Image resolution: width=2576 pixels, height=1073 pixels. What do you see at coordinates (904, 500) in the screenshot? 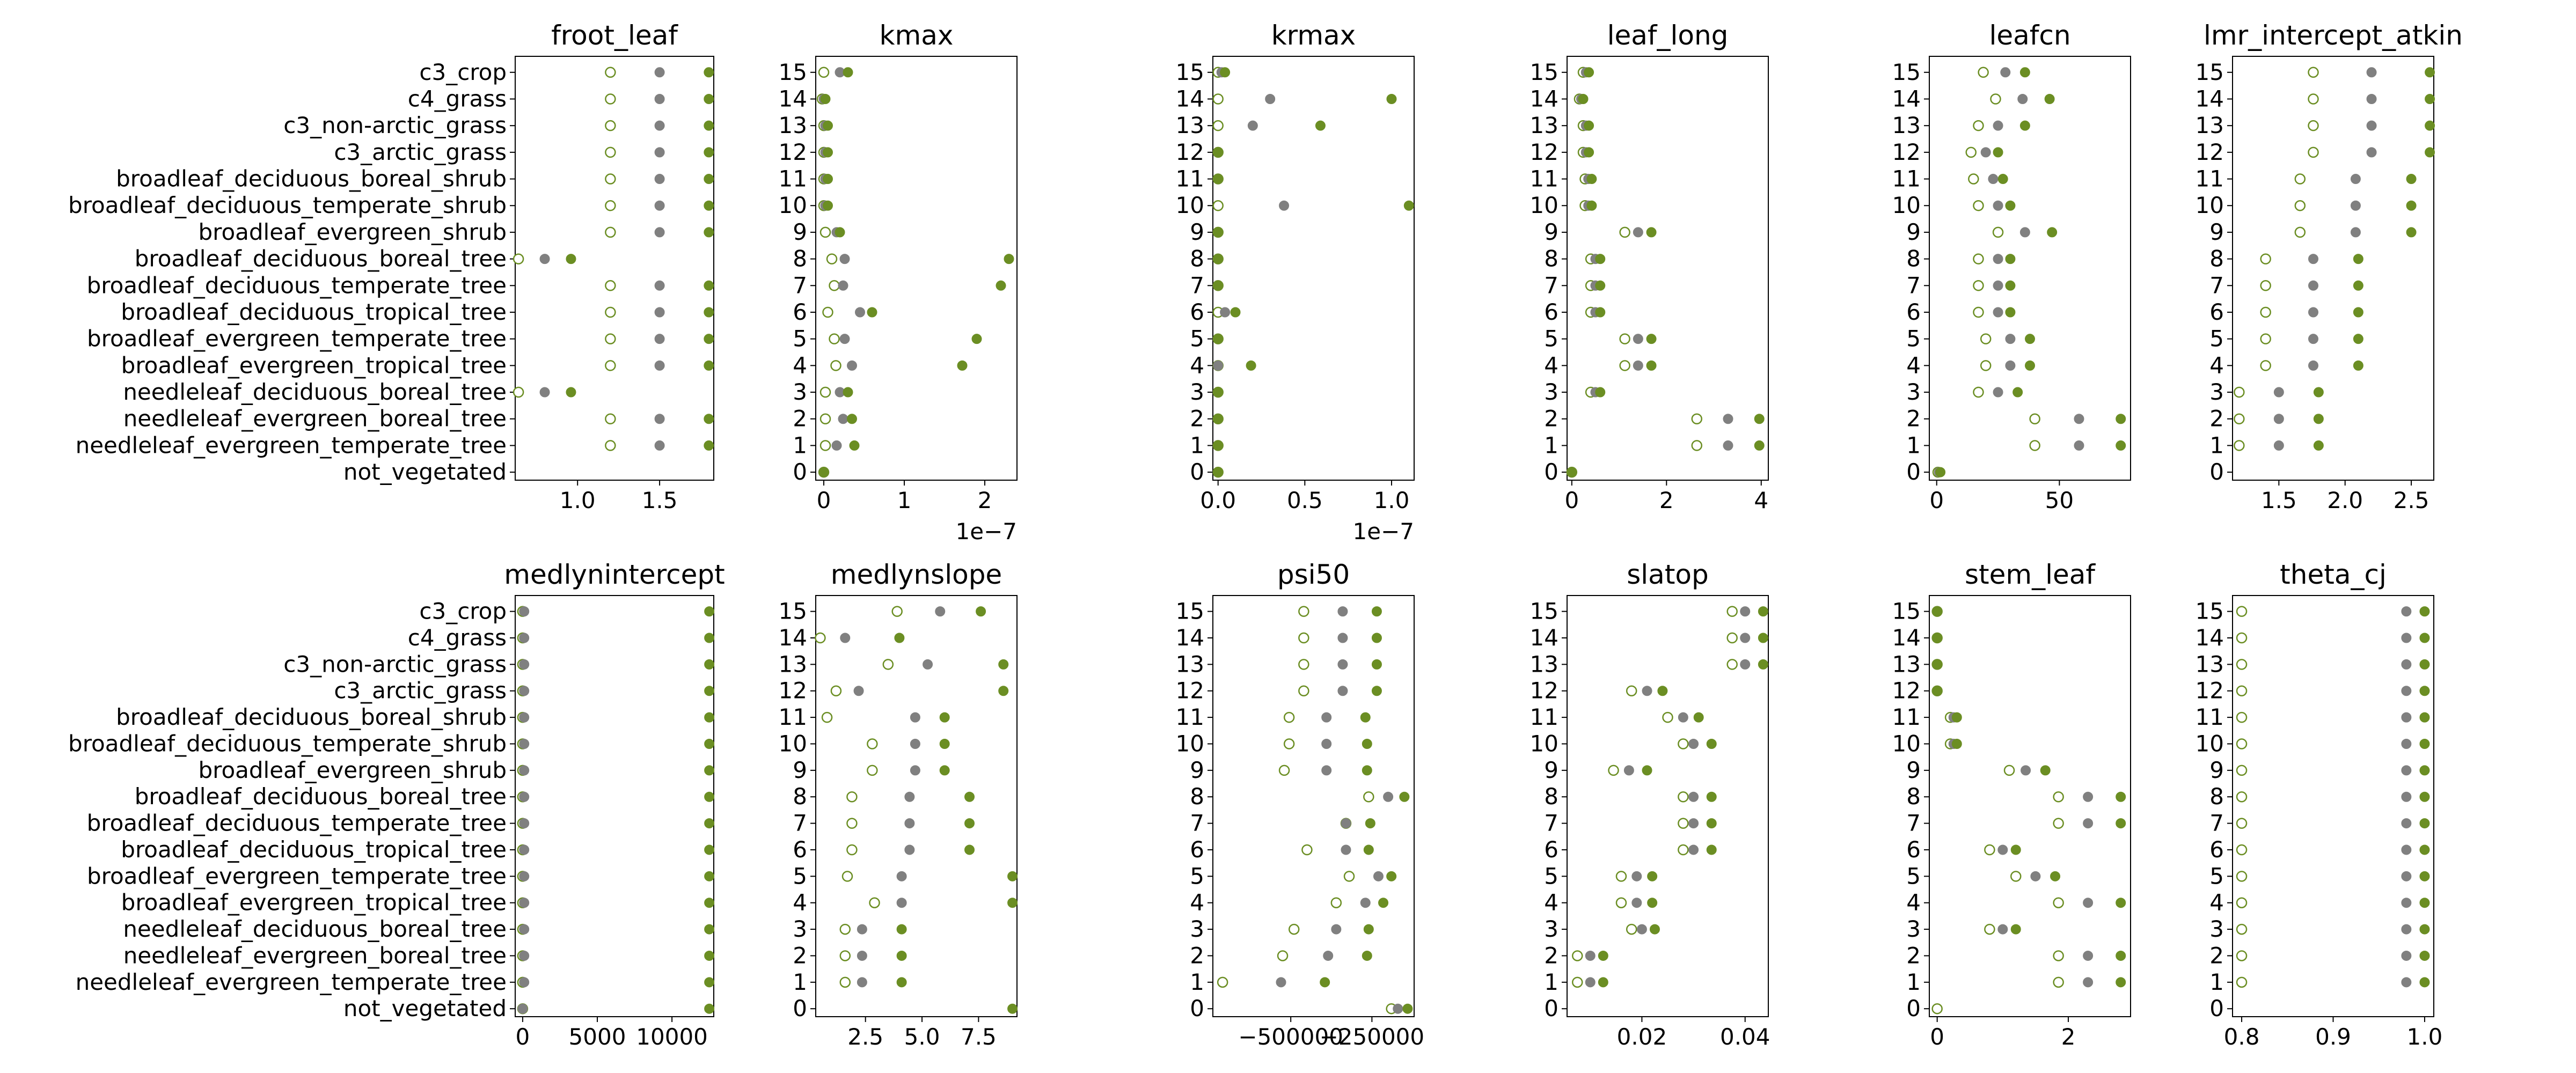
I see `x-tick-label: 1` at bounding box center [904, 500].